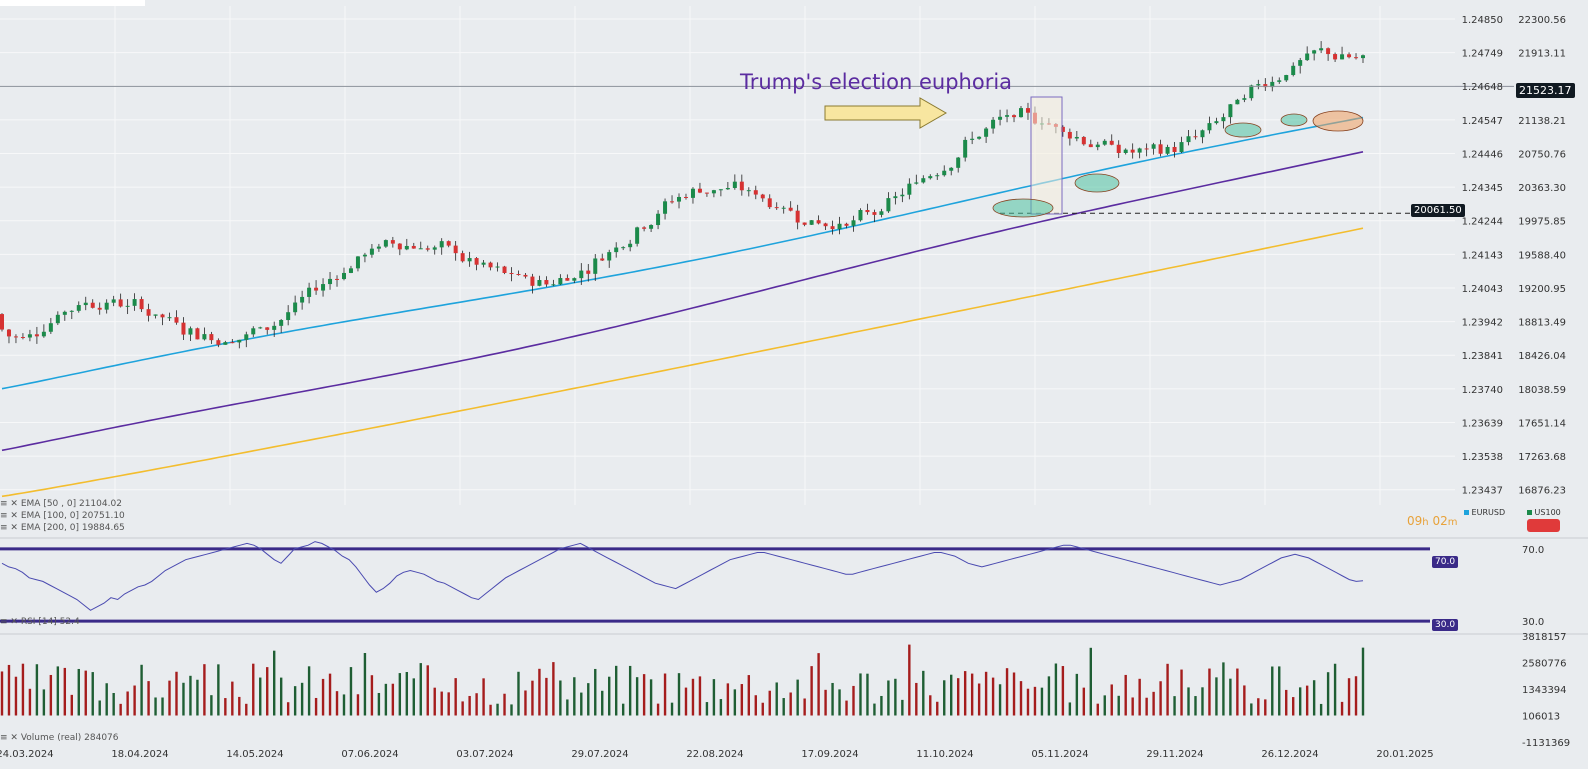  What do you see at coordinates (1542, 154) in the screenshot?
I see `right-axis-tick-label: 20750.76` at bounding box center [1542, 154].